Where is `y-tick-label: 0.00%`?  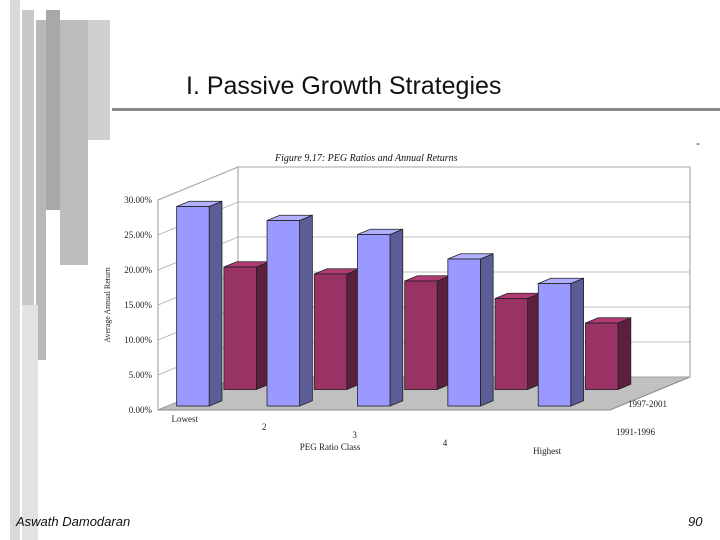 y-tick-label: 0.00% is located at coordinates (141, 410).